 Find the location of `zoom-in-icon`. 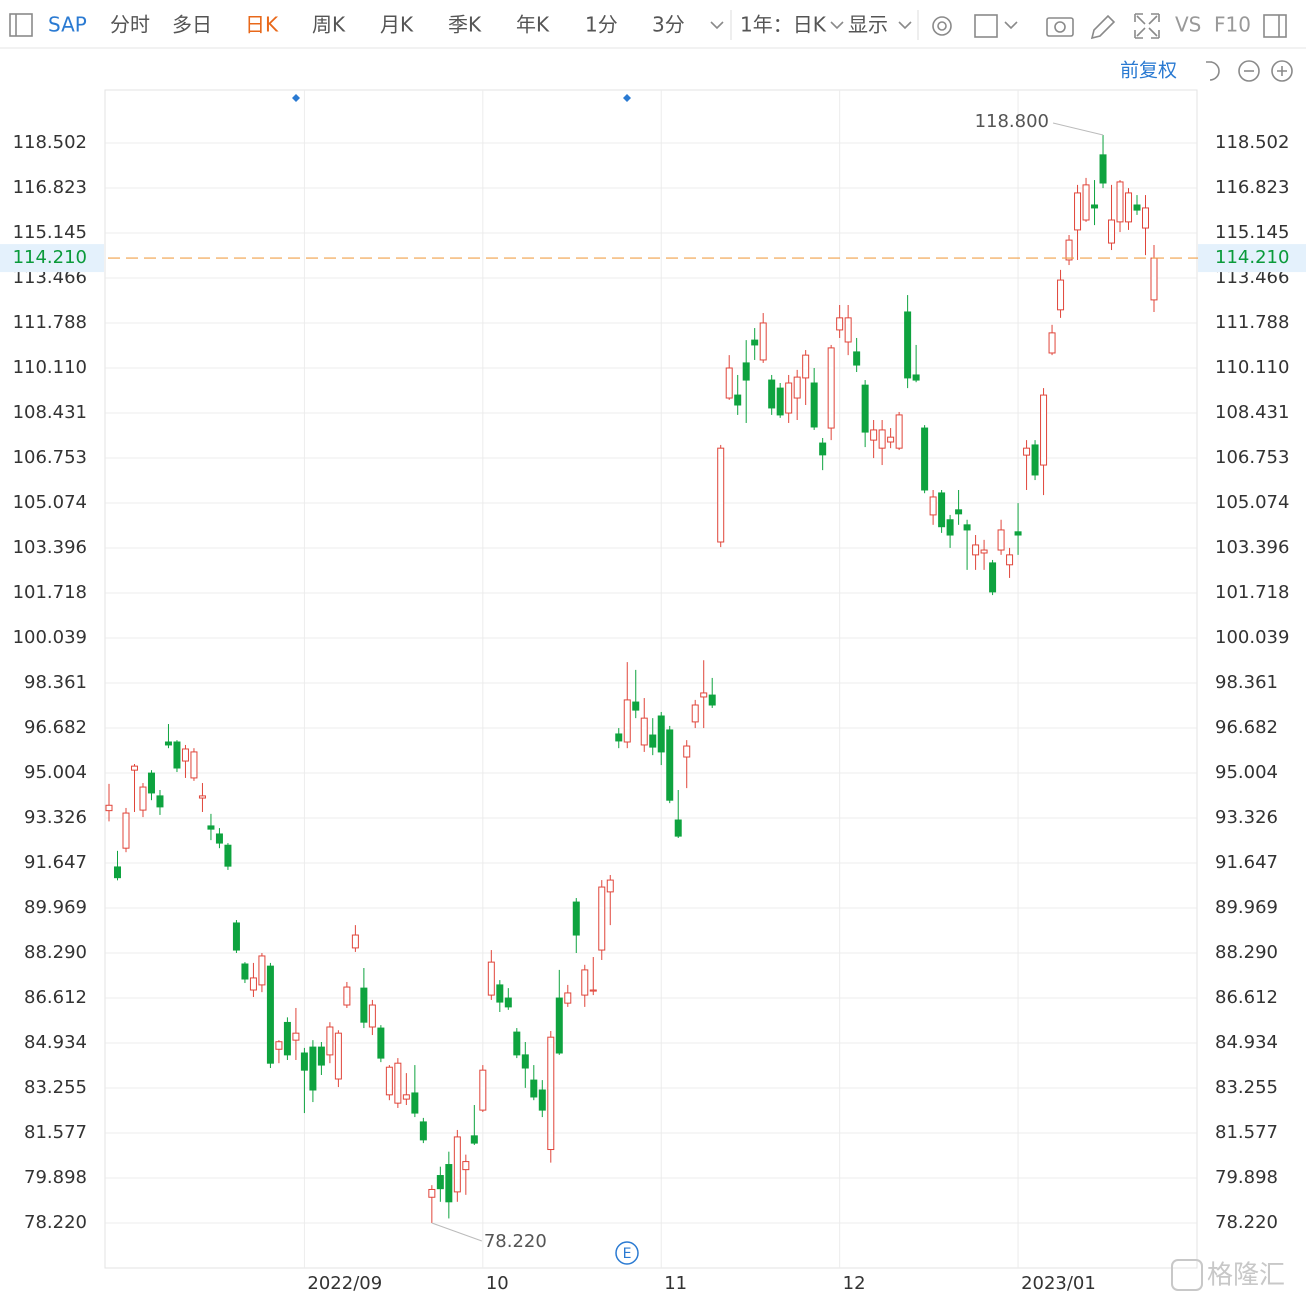

zoom-in-icon is located at coordinates (1282, 71).